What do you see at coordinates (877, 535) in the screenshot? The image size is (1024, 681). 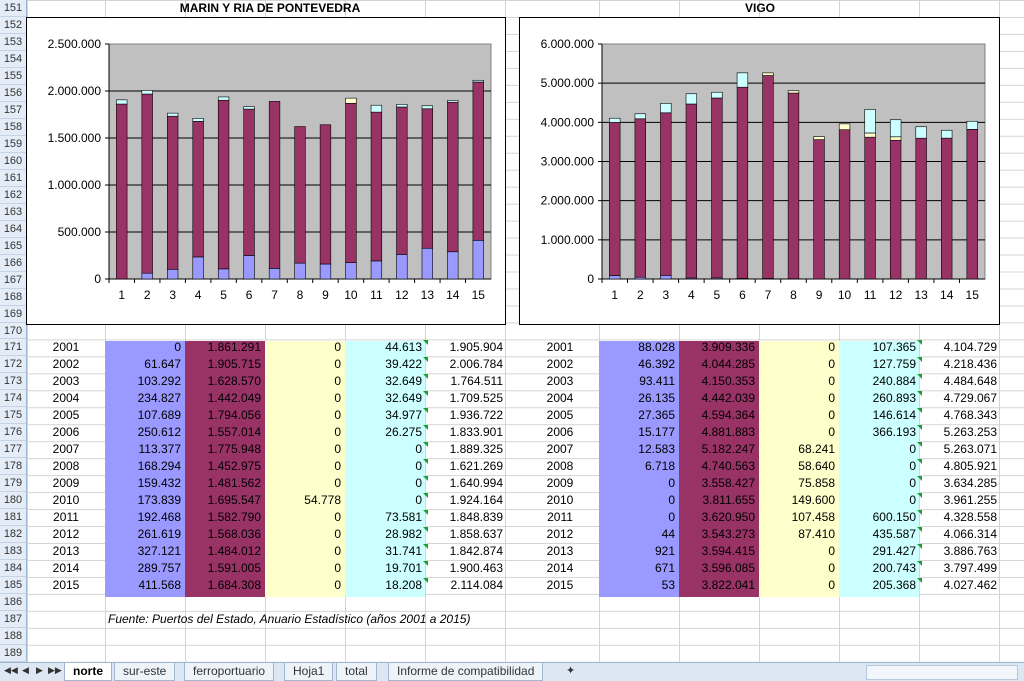 I see `table-right-cell: 435.587` at bounding box center [877, 535].